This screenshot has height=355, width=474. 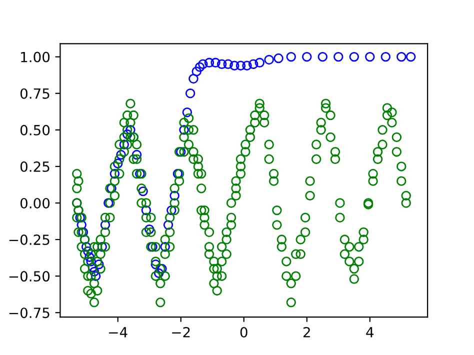 I want to click on y-tick-label: −0.75, so click(x=29, y=313).